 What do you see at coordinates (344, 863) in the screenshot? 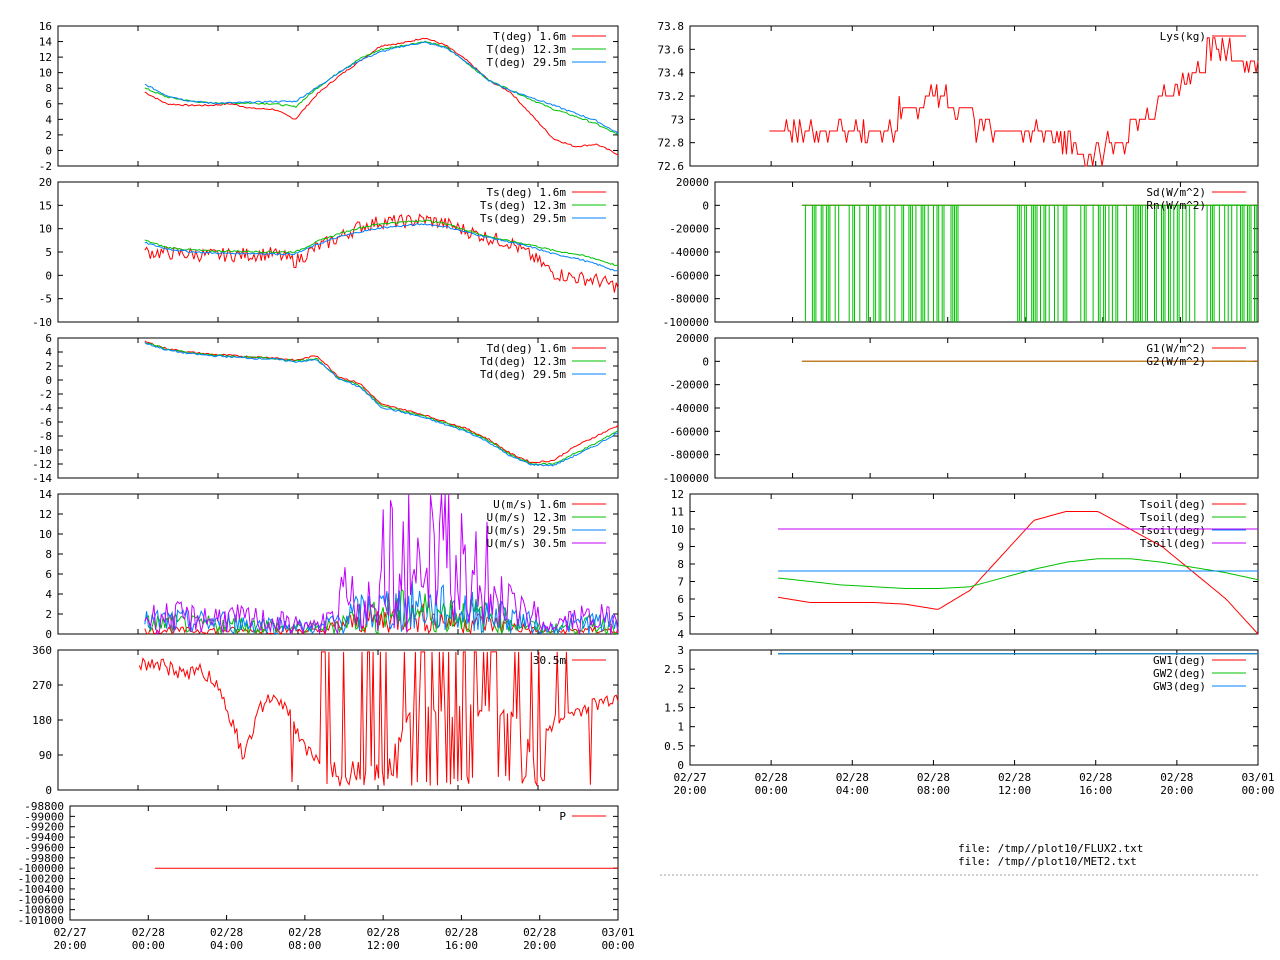
I see `plot-frame` at bounding box center [344, 863].